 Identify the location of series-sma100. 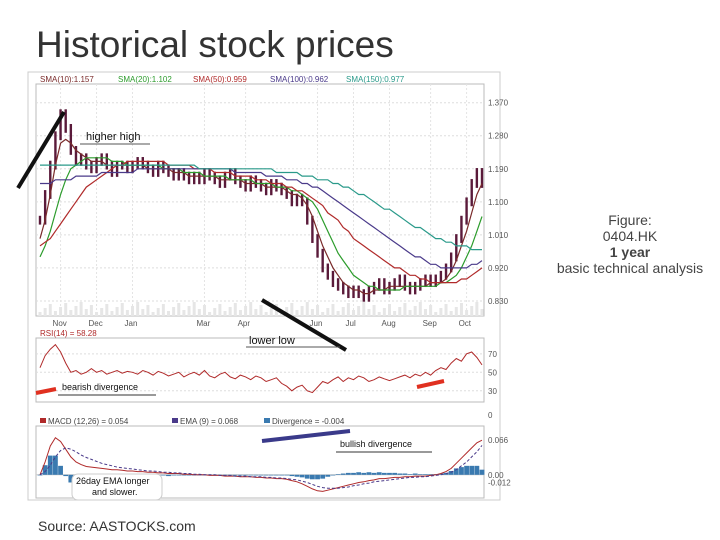
(261, 218).